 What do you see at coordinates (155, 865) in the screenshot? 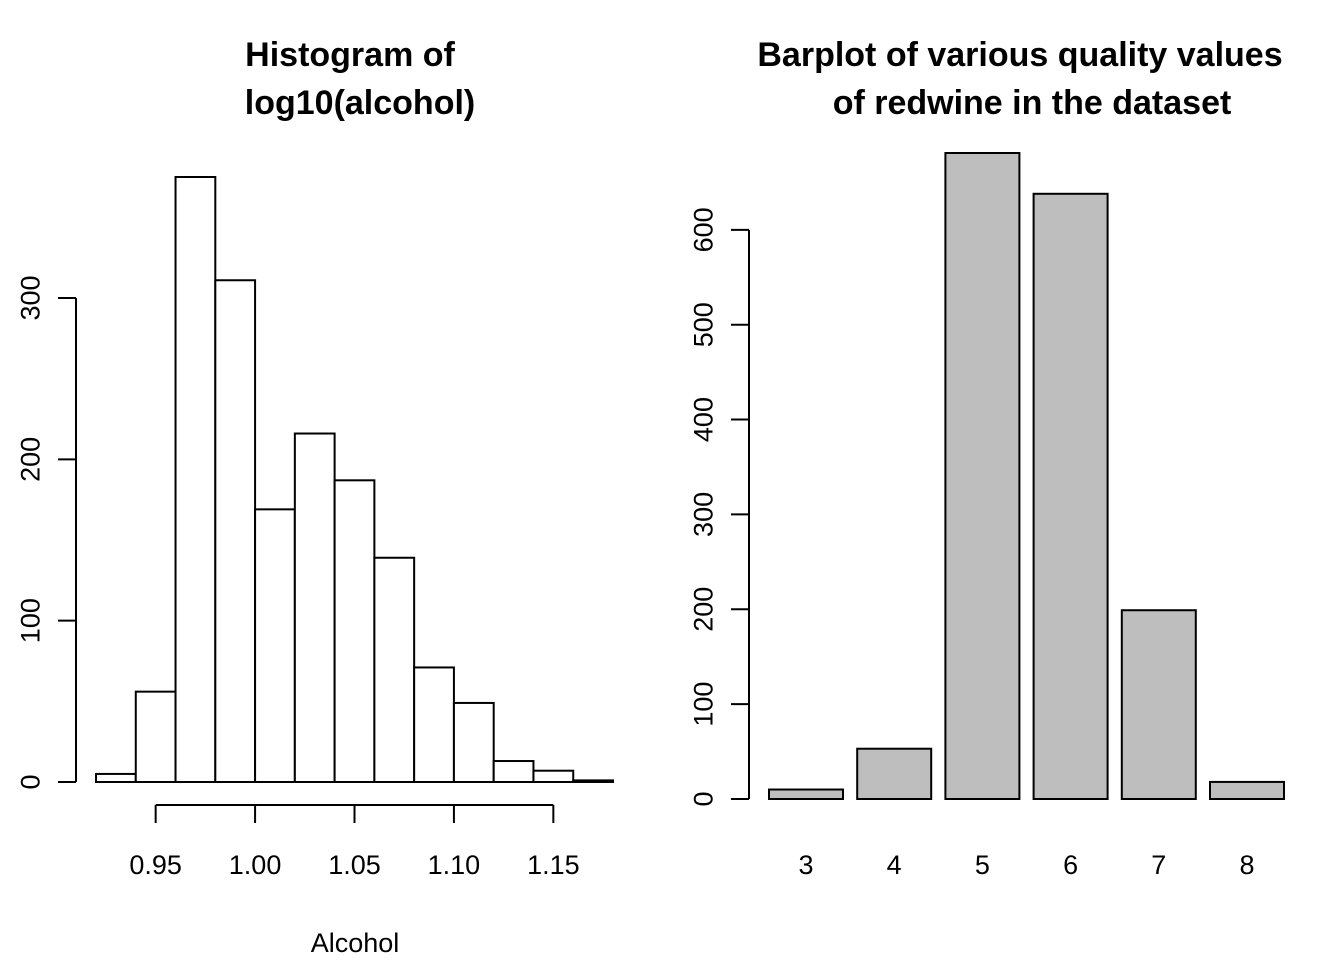
I see `histogram-x-tick-label: 0.95` at bounding box center [155, 865].